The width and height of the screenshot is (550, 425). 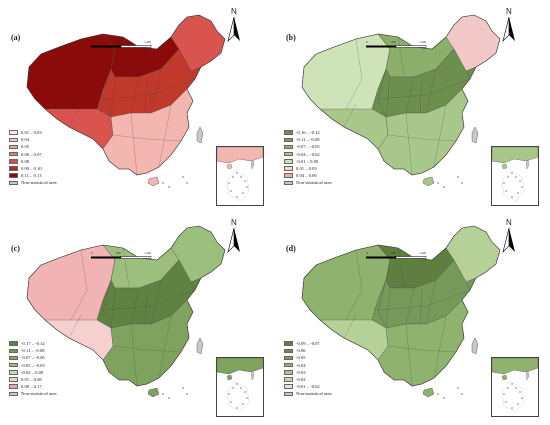 I want to click on legend-label: 0.04 – 0.06, so click(x=306, y=176).